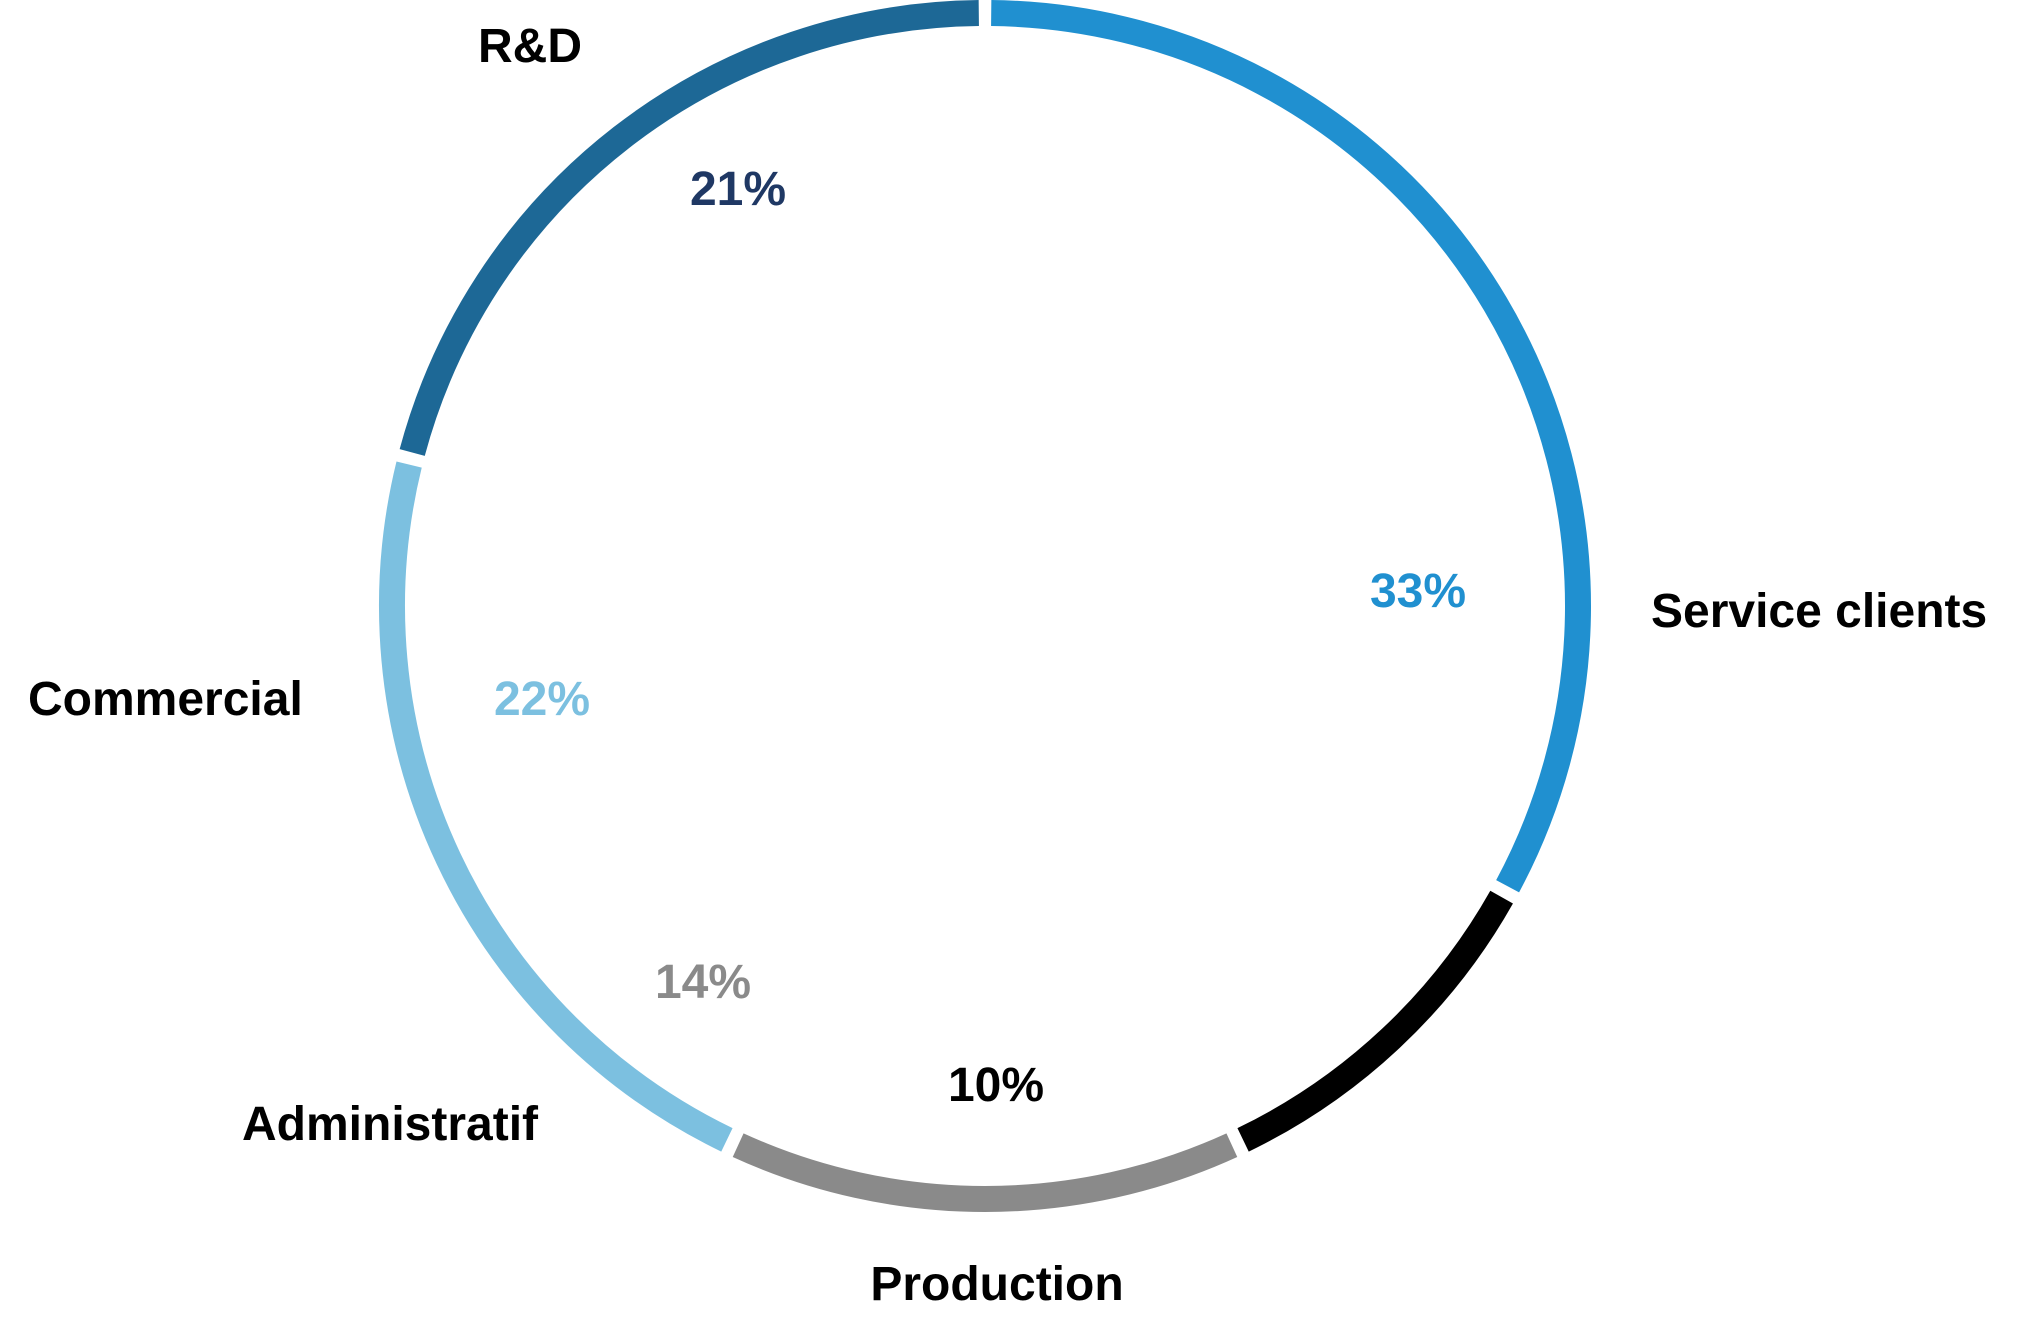 This screenshot has height=1327, width=2039. Describe the element at coordinates (689, 228) in the screenshot. I see `ring-segment-r-d` at that location.